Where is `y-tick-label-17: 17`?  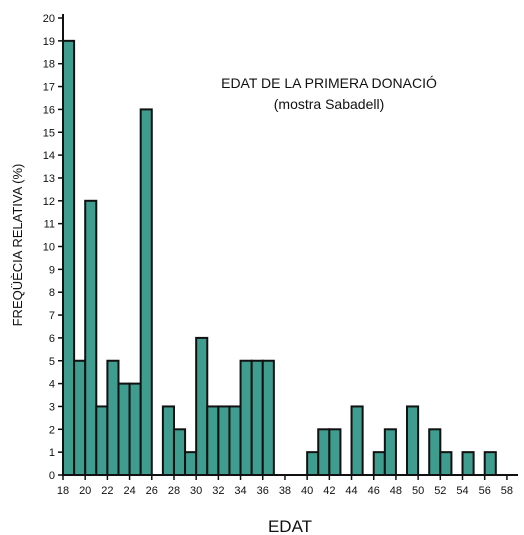 y-tick-label-17: 17 is located at coordinates (49, 88).